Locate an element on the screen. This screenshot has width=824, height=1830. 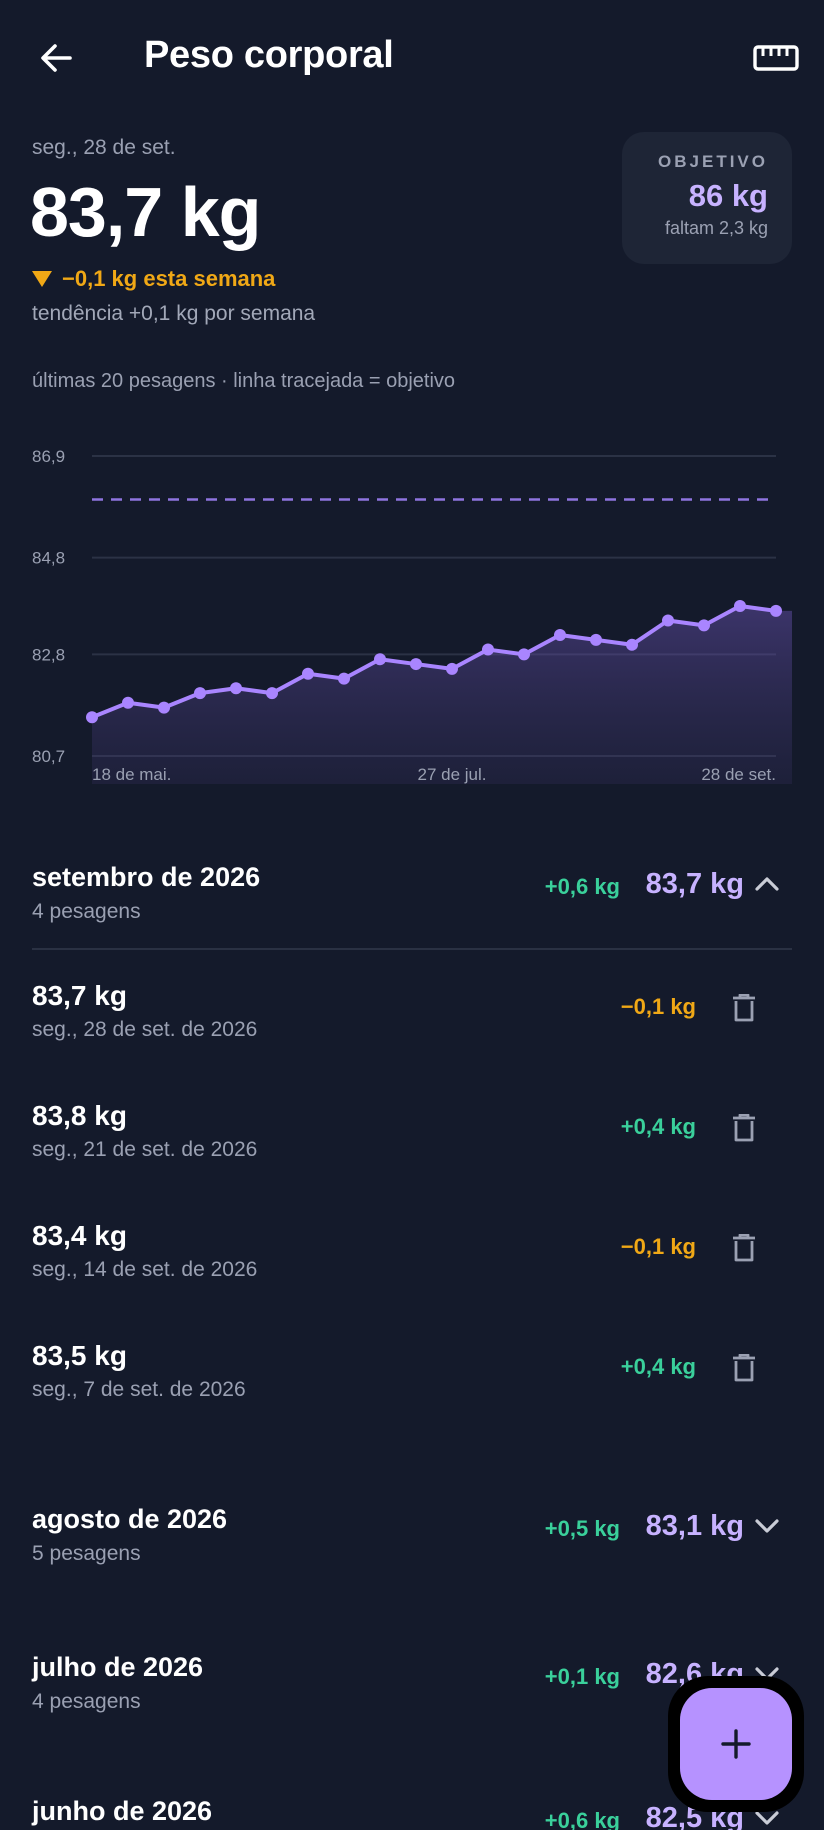
month-title: agosto de 2026 is located at coordinates (130, 1519).